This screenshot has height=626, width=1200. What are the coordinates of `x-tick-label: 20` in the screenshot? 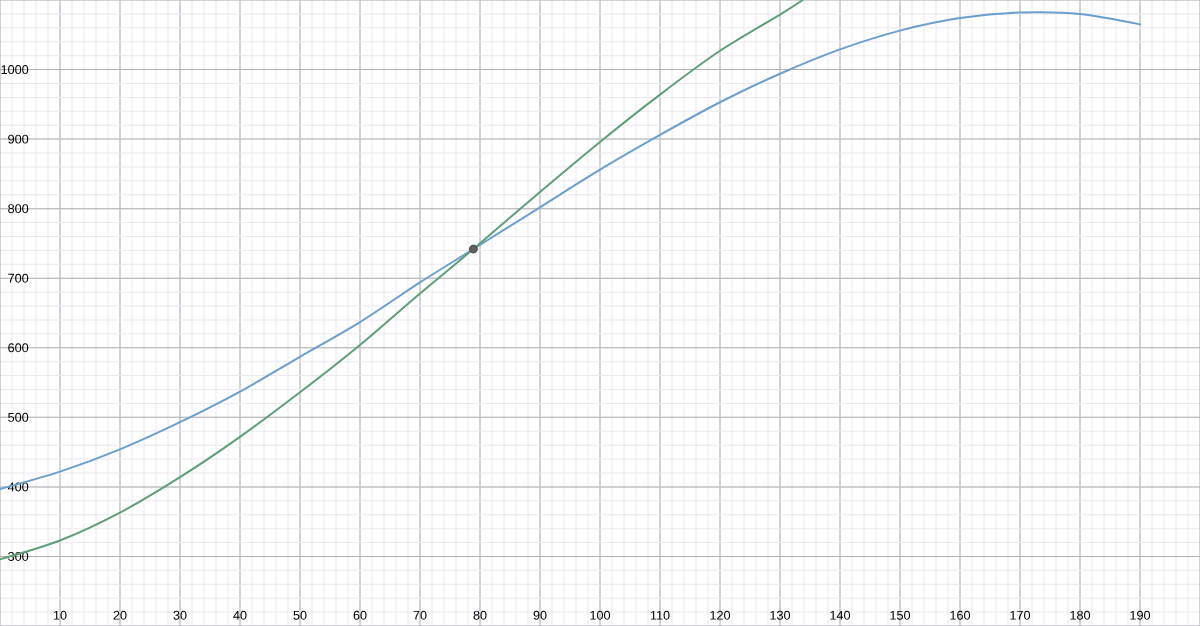 It's located at (120, 615).